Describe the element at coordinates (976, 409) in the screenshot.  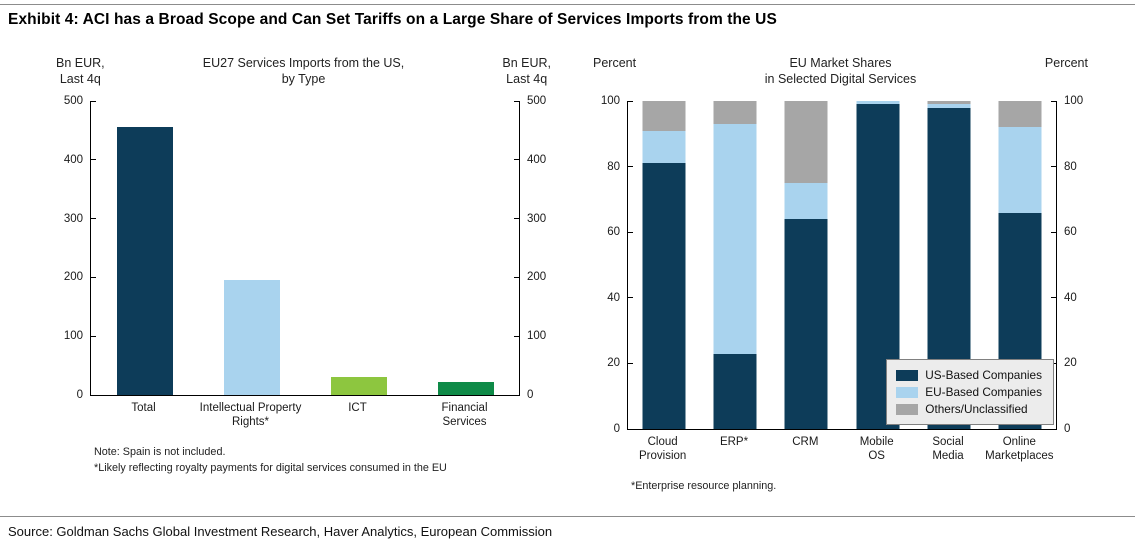
I see `legend-label: Others/Unclassified` at that location.